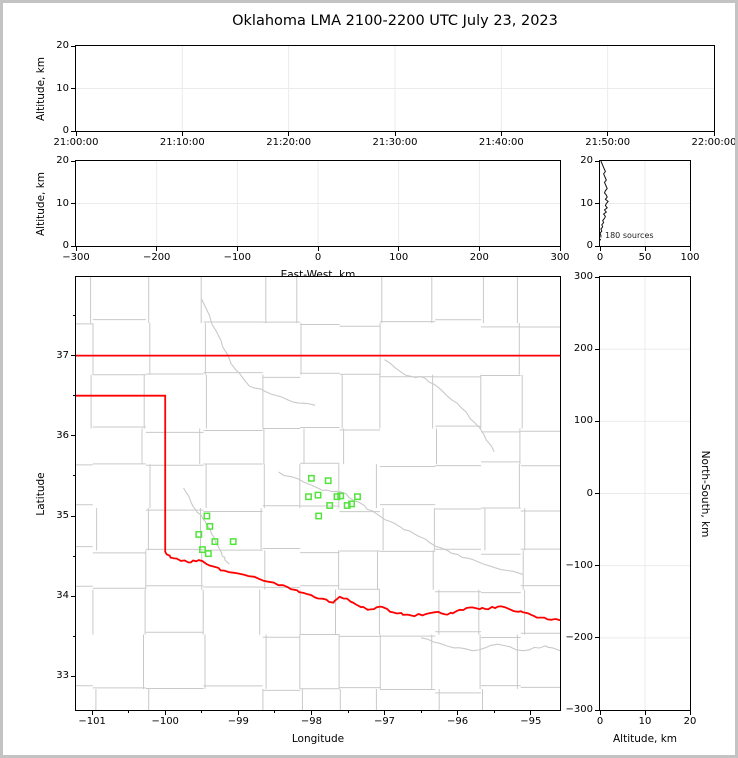  What do you see at coordinates (608, 142) in the screenshot?
I see `x-tick-label: 21:50:00` at bounding box center [608, 142].